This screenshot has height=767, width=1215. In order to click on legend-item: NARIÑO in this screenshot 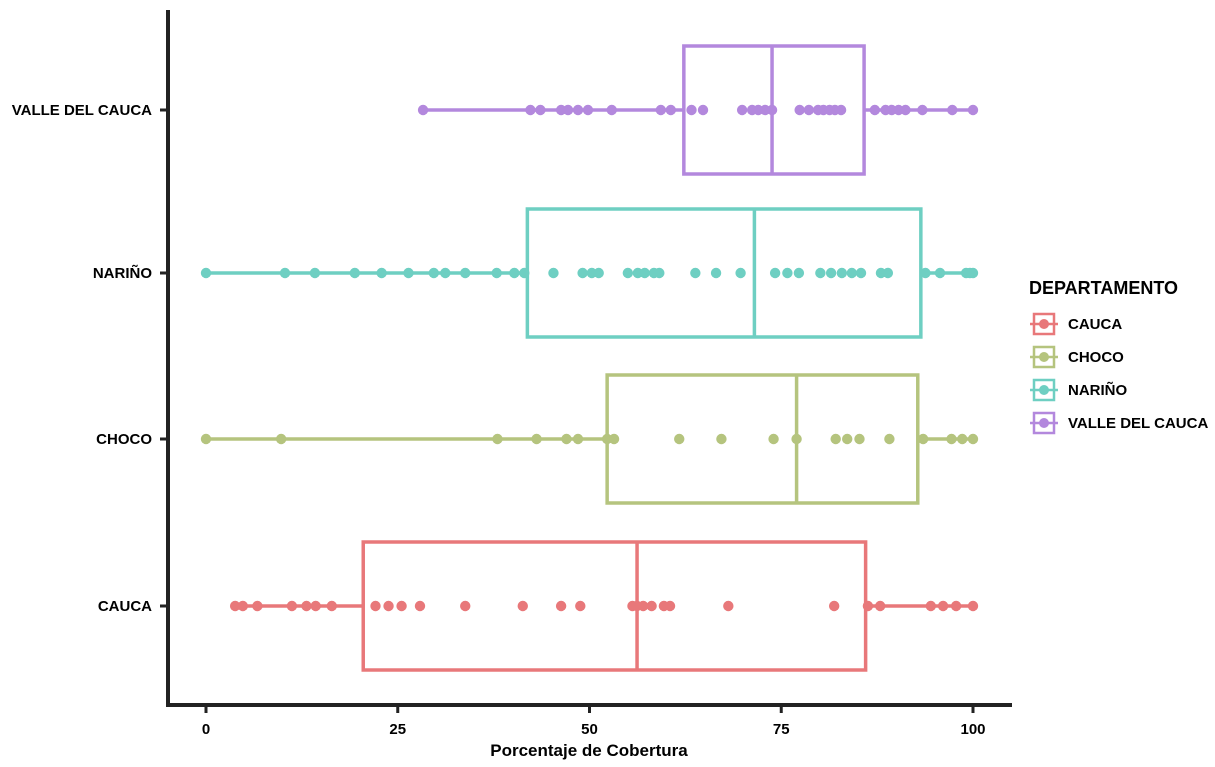, I will do `click(1078, 390)`.